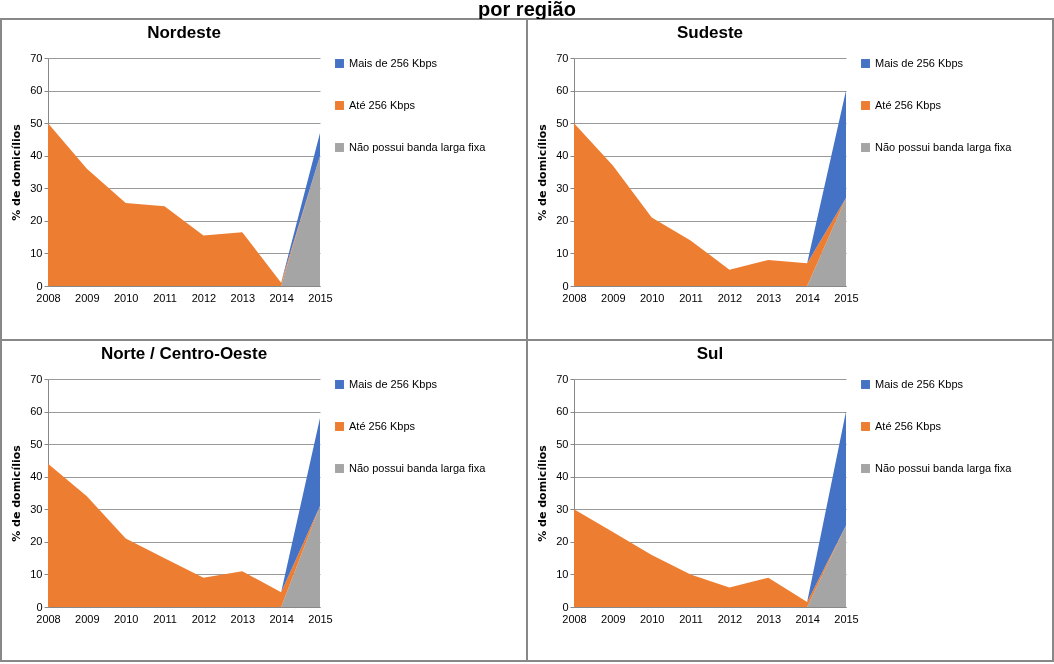  What do you see at coordinates (184, 353) in the screenshot?
I see `chart-title: Norte / Centro-Oeste` at bounding box center [184, 353].